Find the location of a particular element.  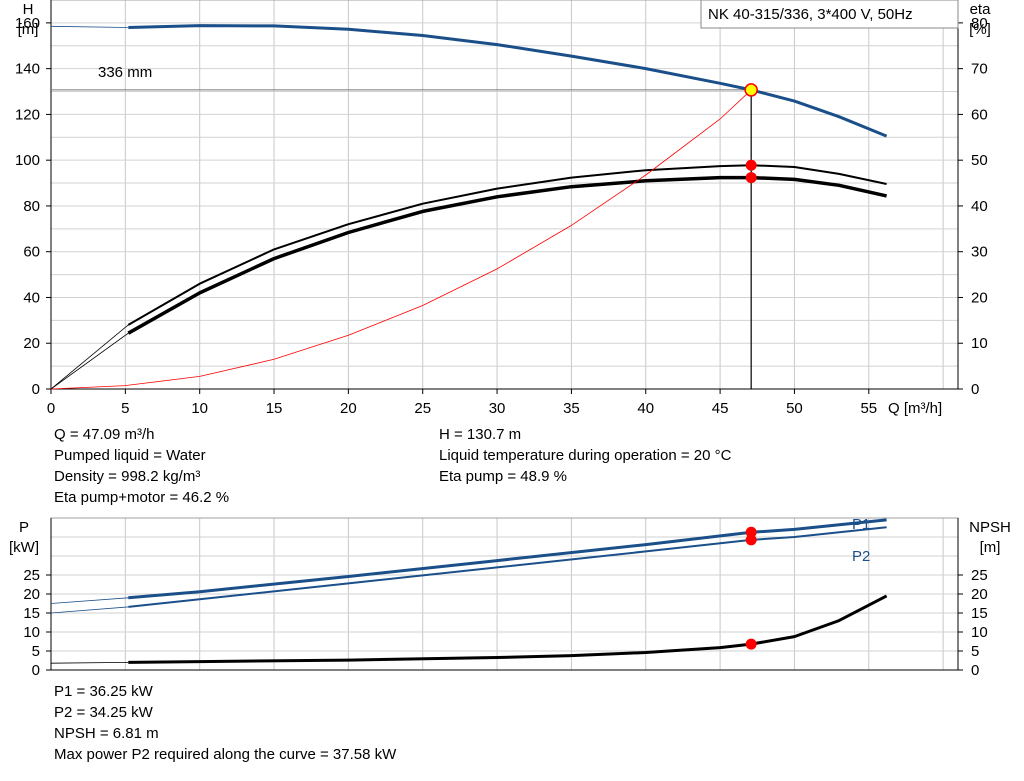

x-tick-label: 50 is located at coordinates (794, 408).